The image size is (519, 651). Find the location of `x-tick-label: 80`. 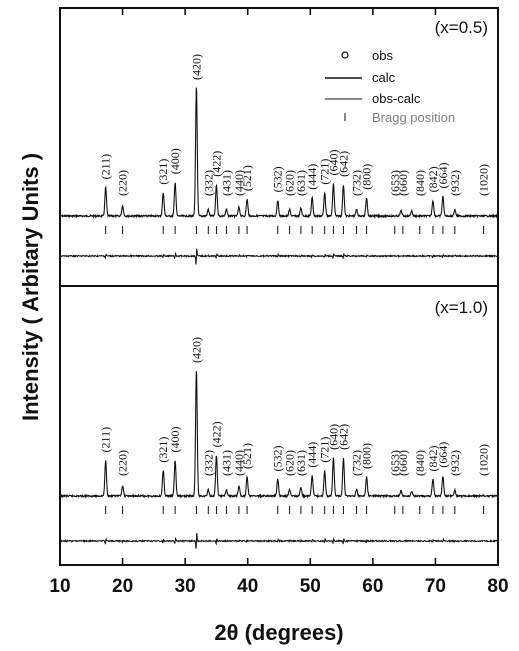

x-tick-label: 80 is located at coordinates (497, 586).